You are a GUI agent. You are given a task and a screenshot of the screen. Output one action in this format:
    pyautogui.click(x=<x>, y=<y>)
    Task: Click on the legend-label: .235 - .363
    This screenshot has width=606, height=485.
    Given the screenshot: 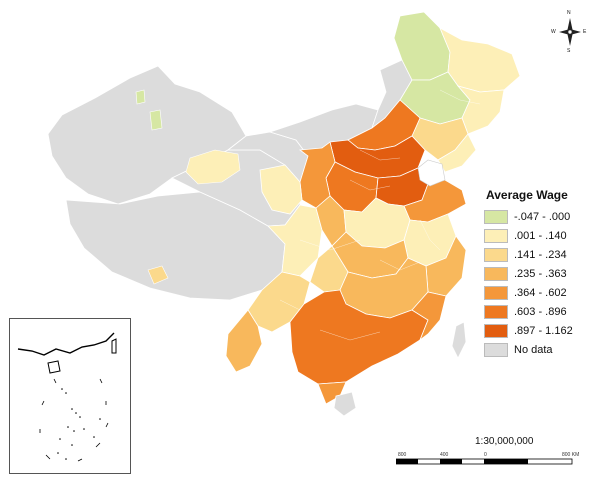 What is the action you would take?
    pyautogui.click(x=540, y=274)
    